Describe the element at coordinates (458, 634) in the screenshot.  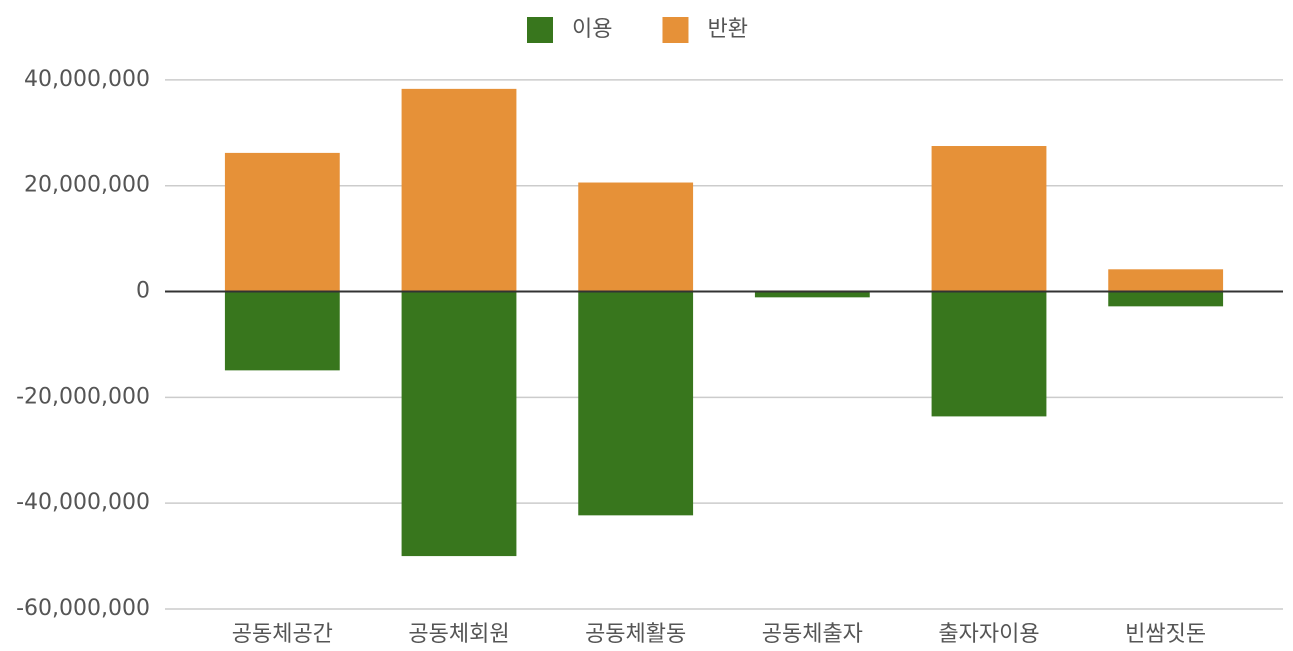
I see `x-tick-label: 공동체회원` at that location.